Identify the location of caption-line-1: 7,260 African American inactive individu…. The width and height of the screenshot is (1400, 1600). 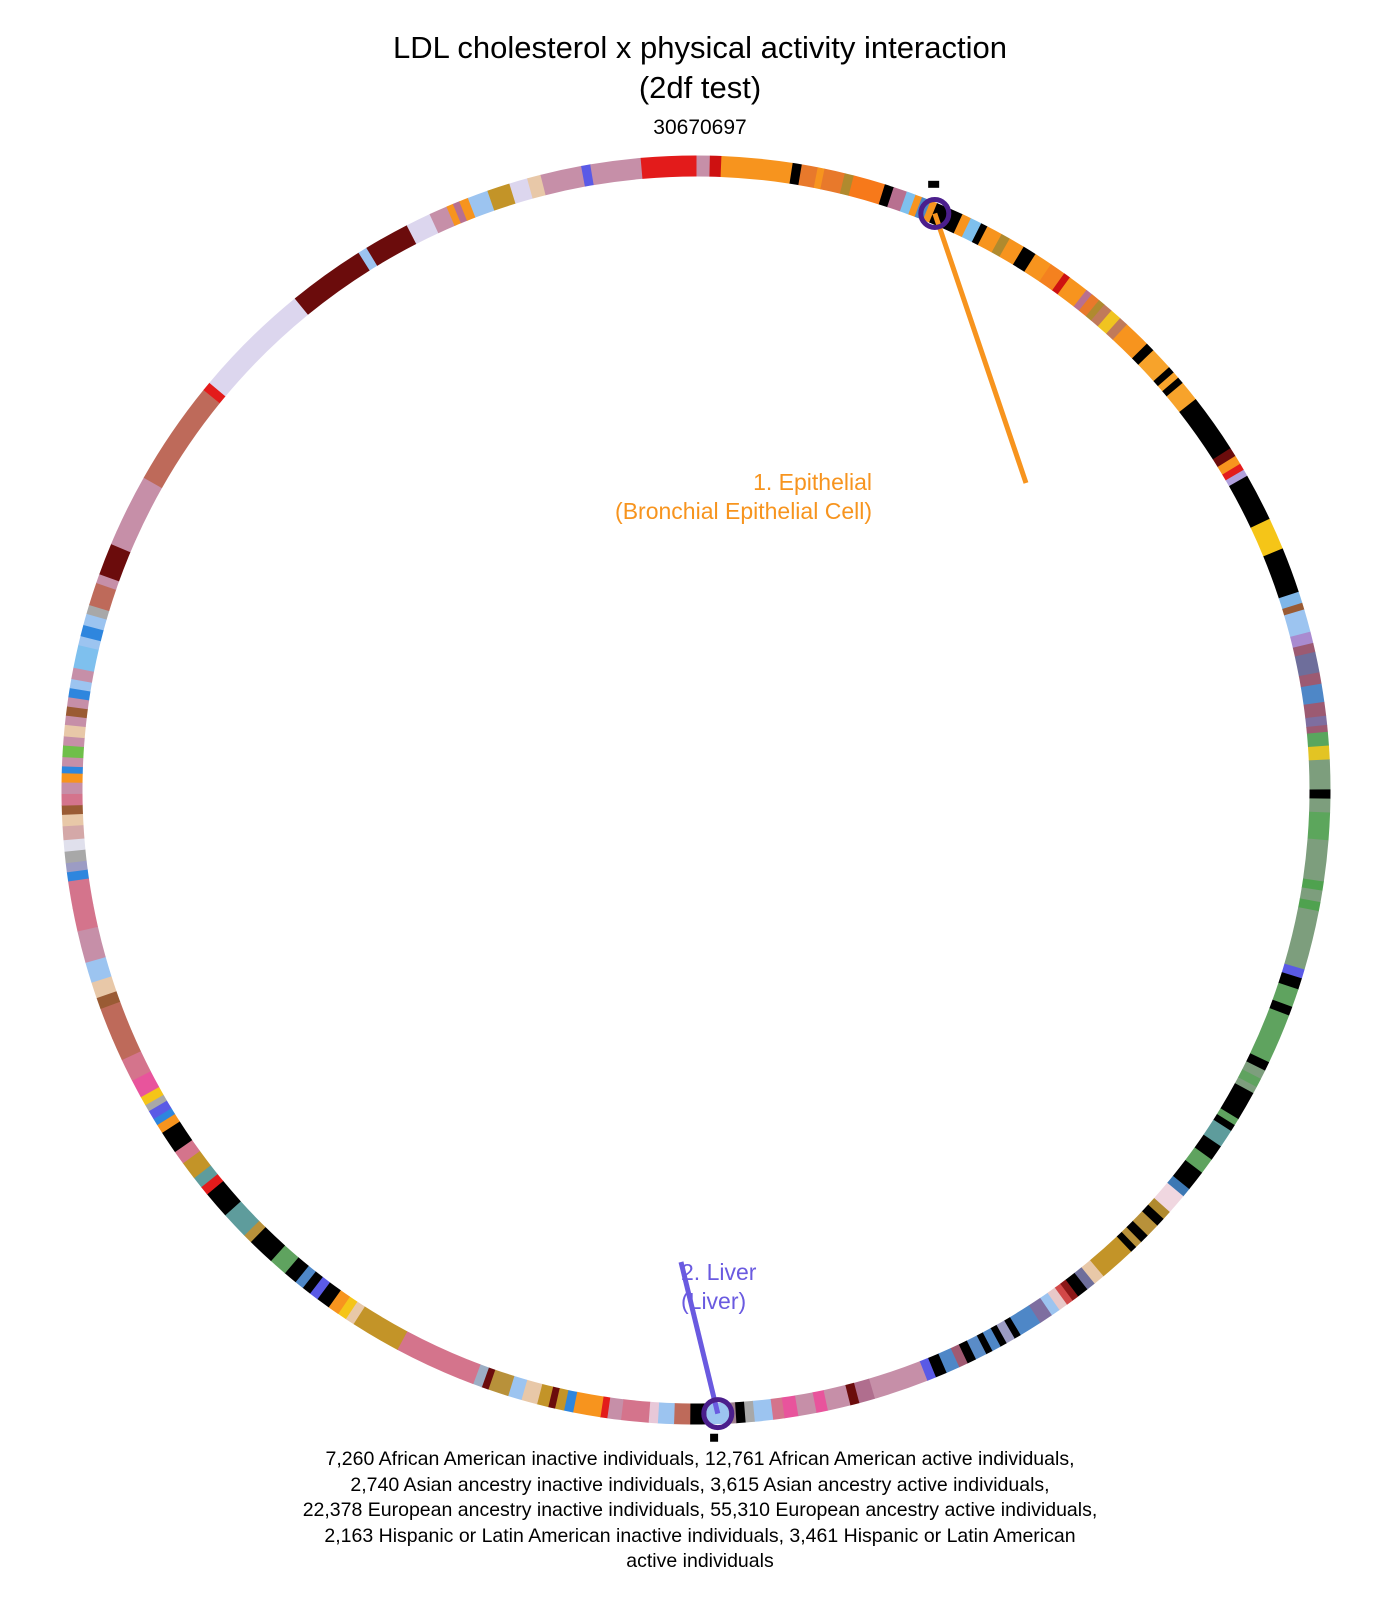
(700, 1459).